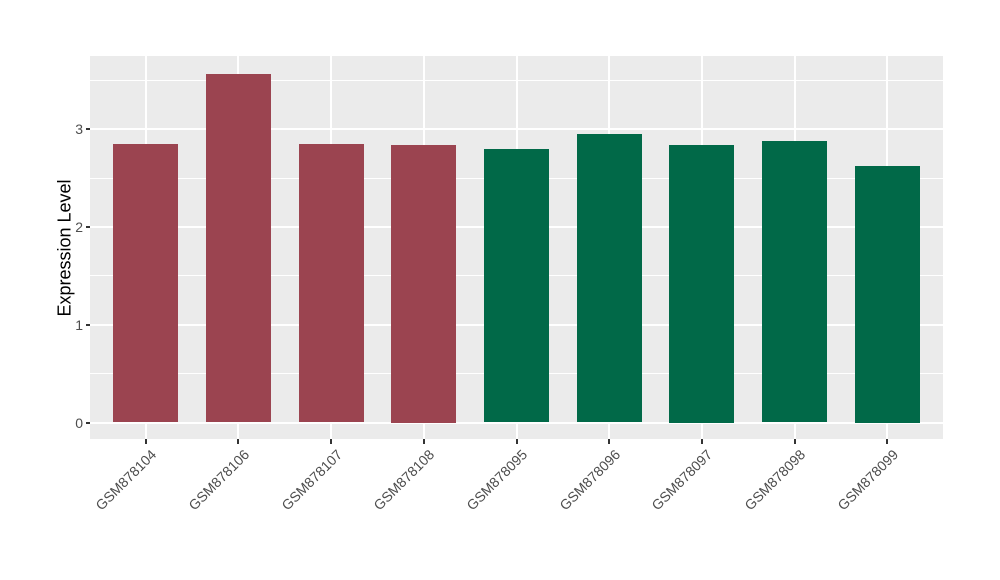 The image size is (1000, 580). I want to click on x-tick-label-GSM878098: GSM878098, so click(775, 480).